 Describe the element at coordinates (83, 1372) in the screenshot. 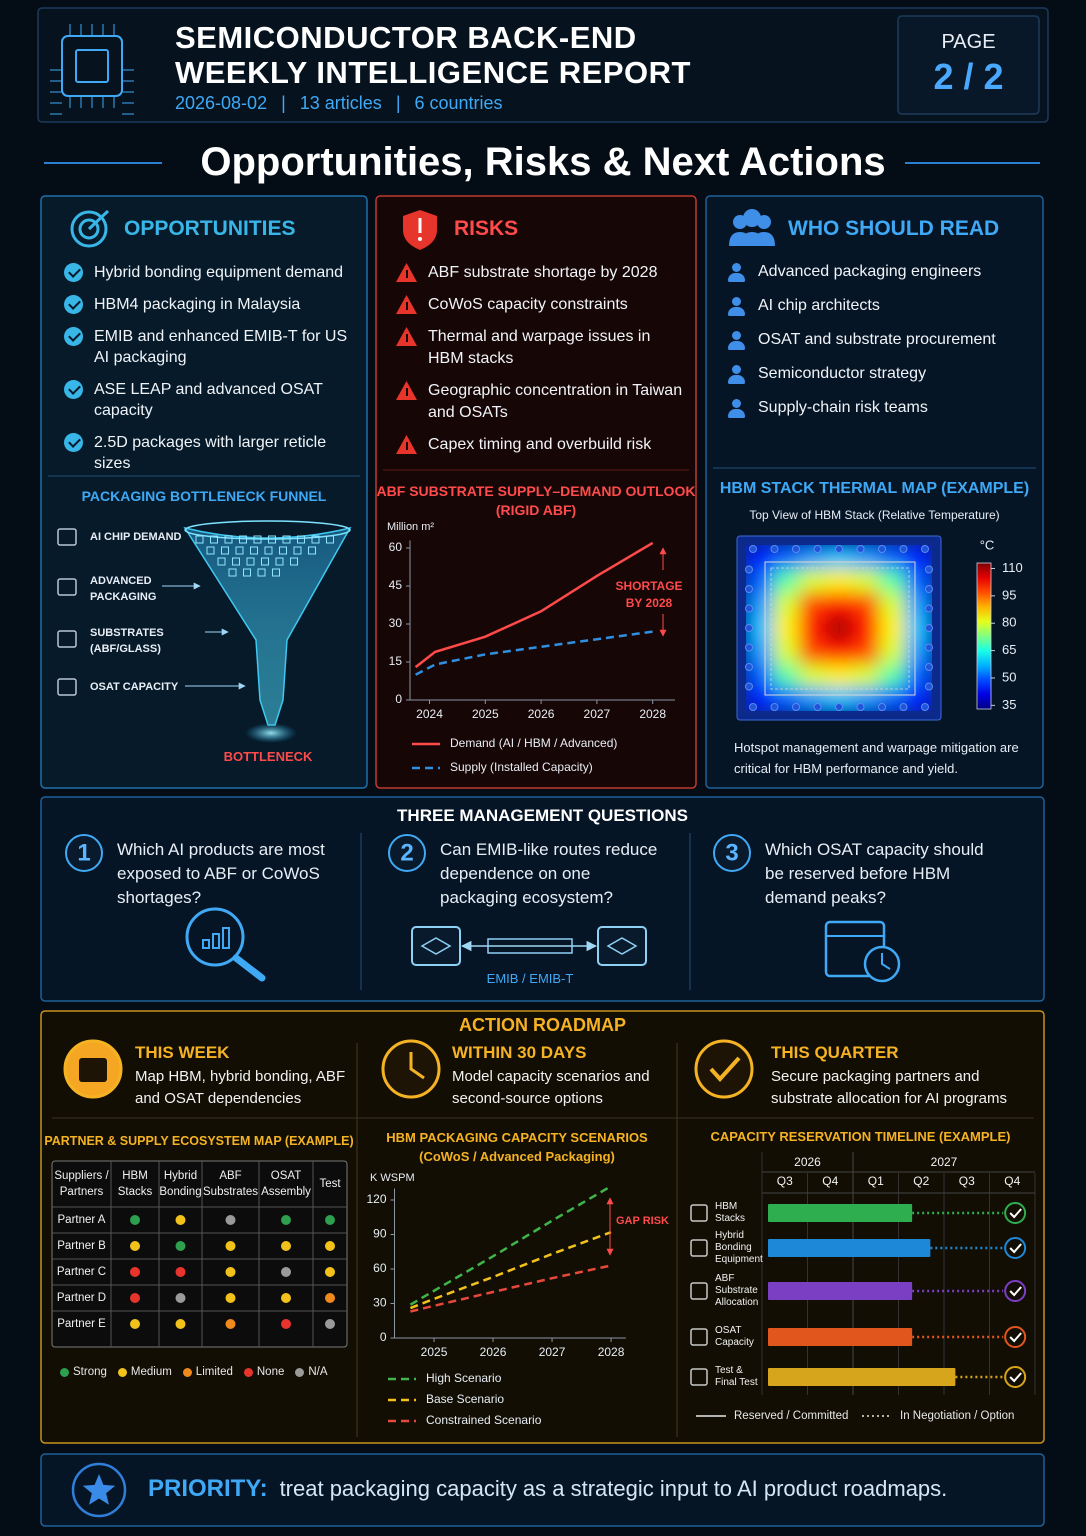

I see `legend-item: Strong` at that location.